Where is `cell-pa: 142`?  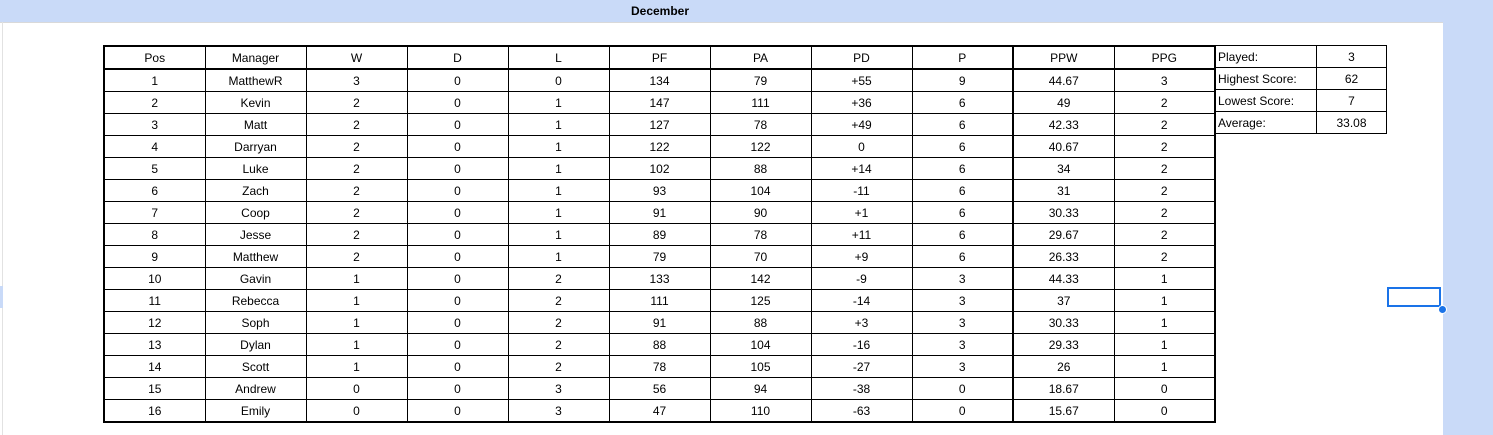
cell-pa: 142 is located at coordinates (760, 278).